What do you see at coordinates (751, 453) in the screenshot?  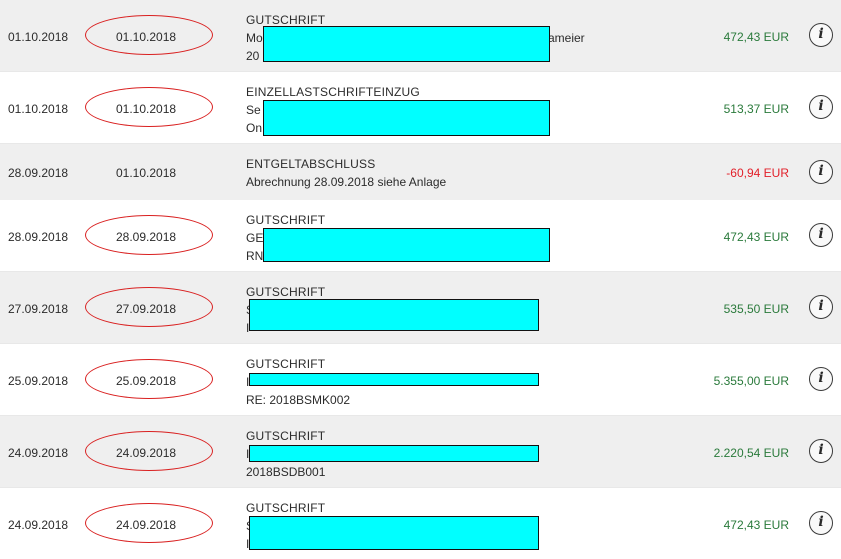 I see `amount: 2.220,54 EUR` at bounding box center [751, 453].